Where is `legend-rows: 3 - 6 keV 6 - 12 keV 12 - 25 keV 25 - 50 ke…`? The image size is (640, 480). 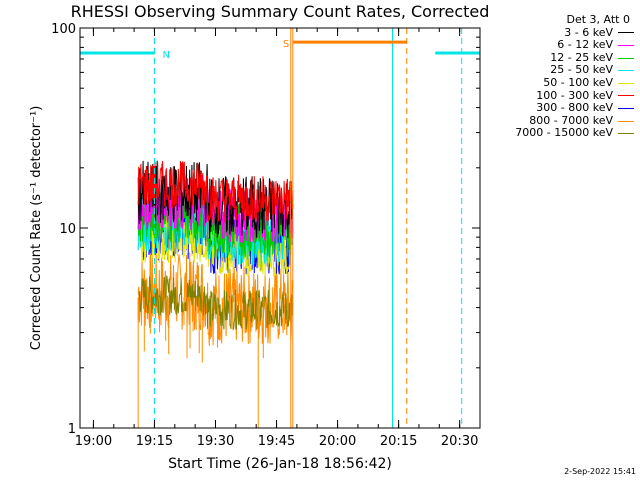
legend-rows: 3 - 6 keV 6 - 12 keV 12 - 25 keV 25 - 50 ke… is located at coordinates (559, 82).